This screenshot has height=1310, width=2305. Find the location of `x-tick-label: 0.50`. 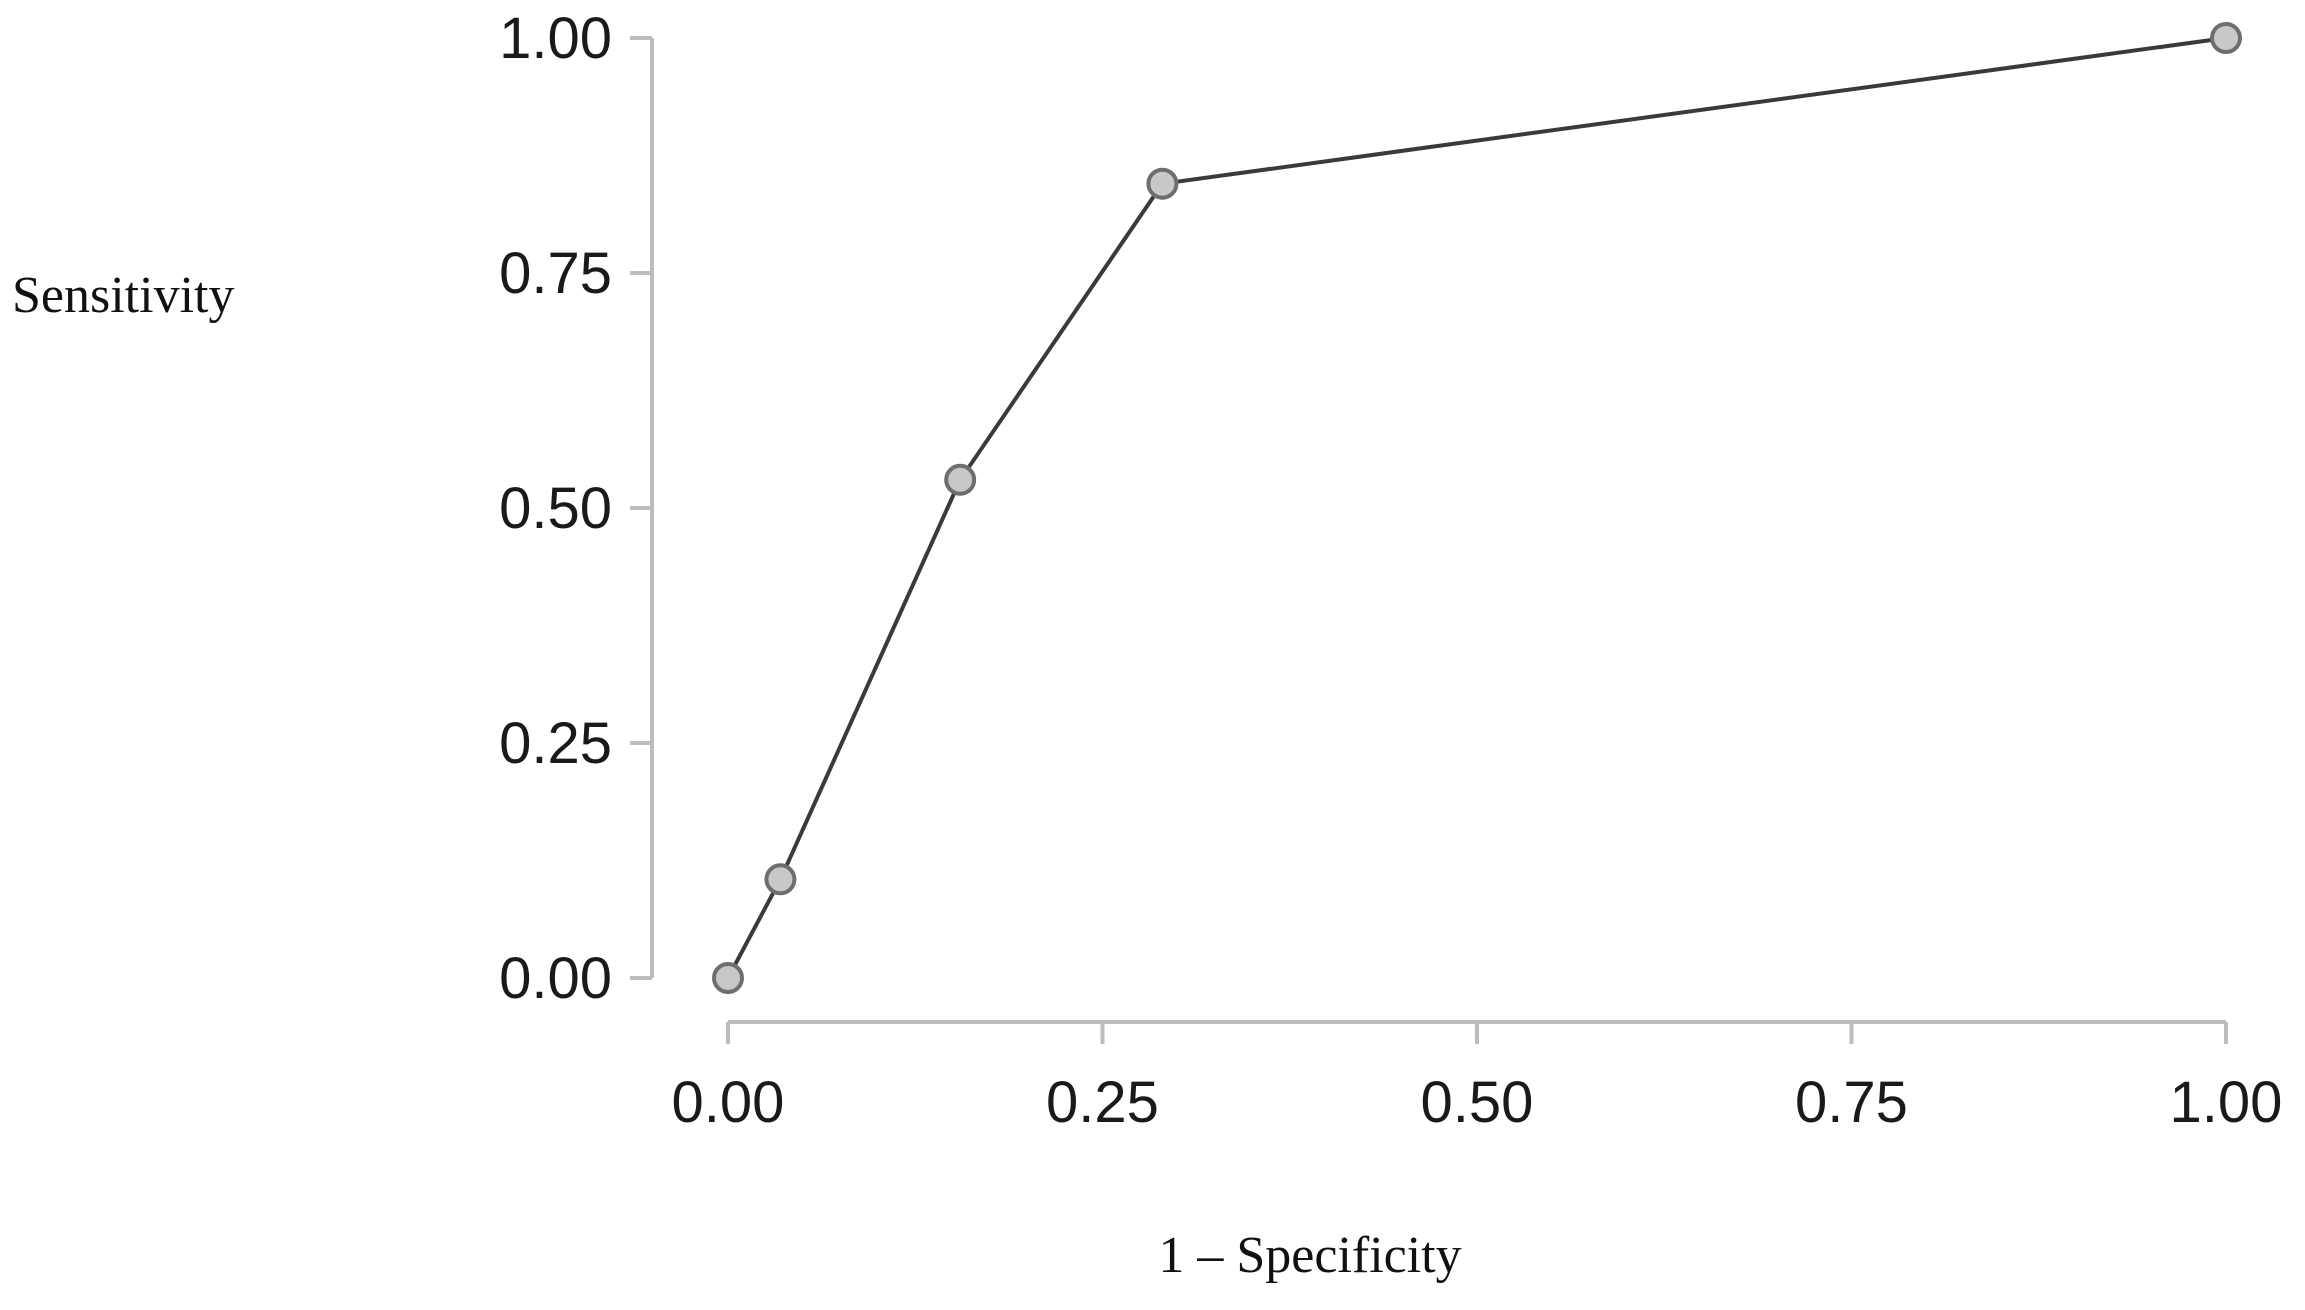

x-tick-label: 0.50 is located at coordinates (1477, 1102).